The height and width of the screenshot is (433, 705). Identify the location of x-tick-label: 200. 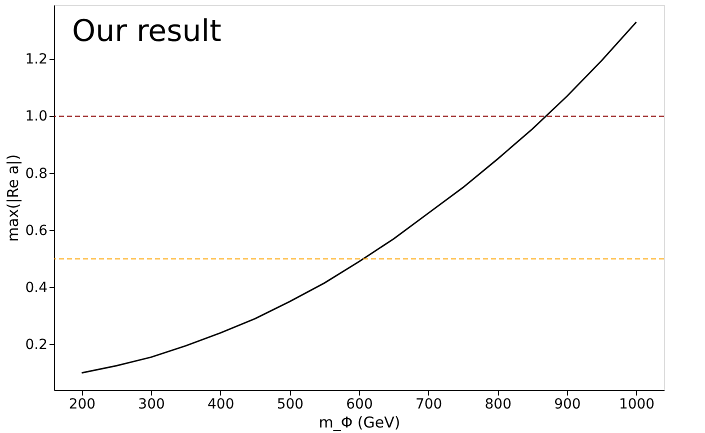
(82, 404).